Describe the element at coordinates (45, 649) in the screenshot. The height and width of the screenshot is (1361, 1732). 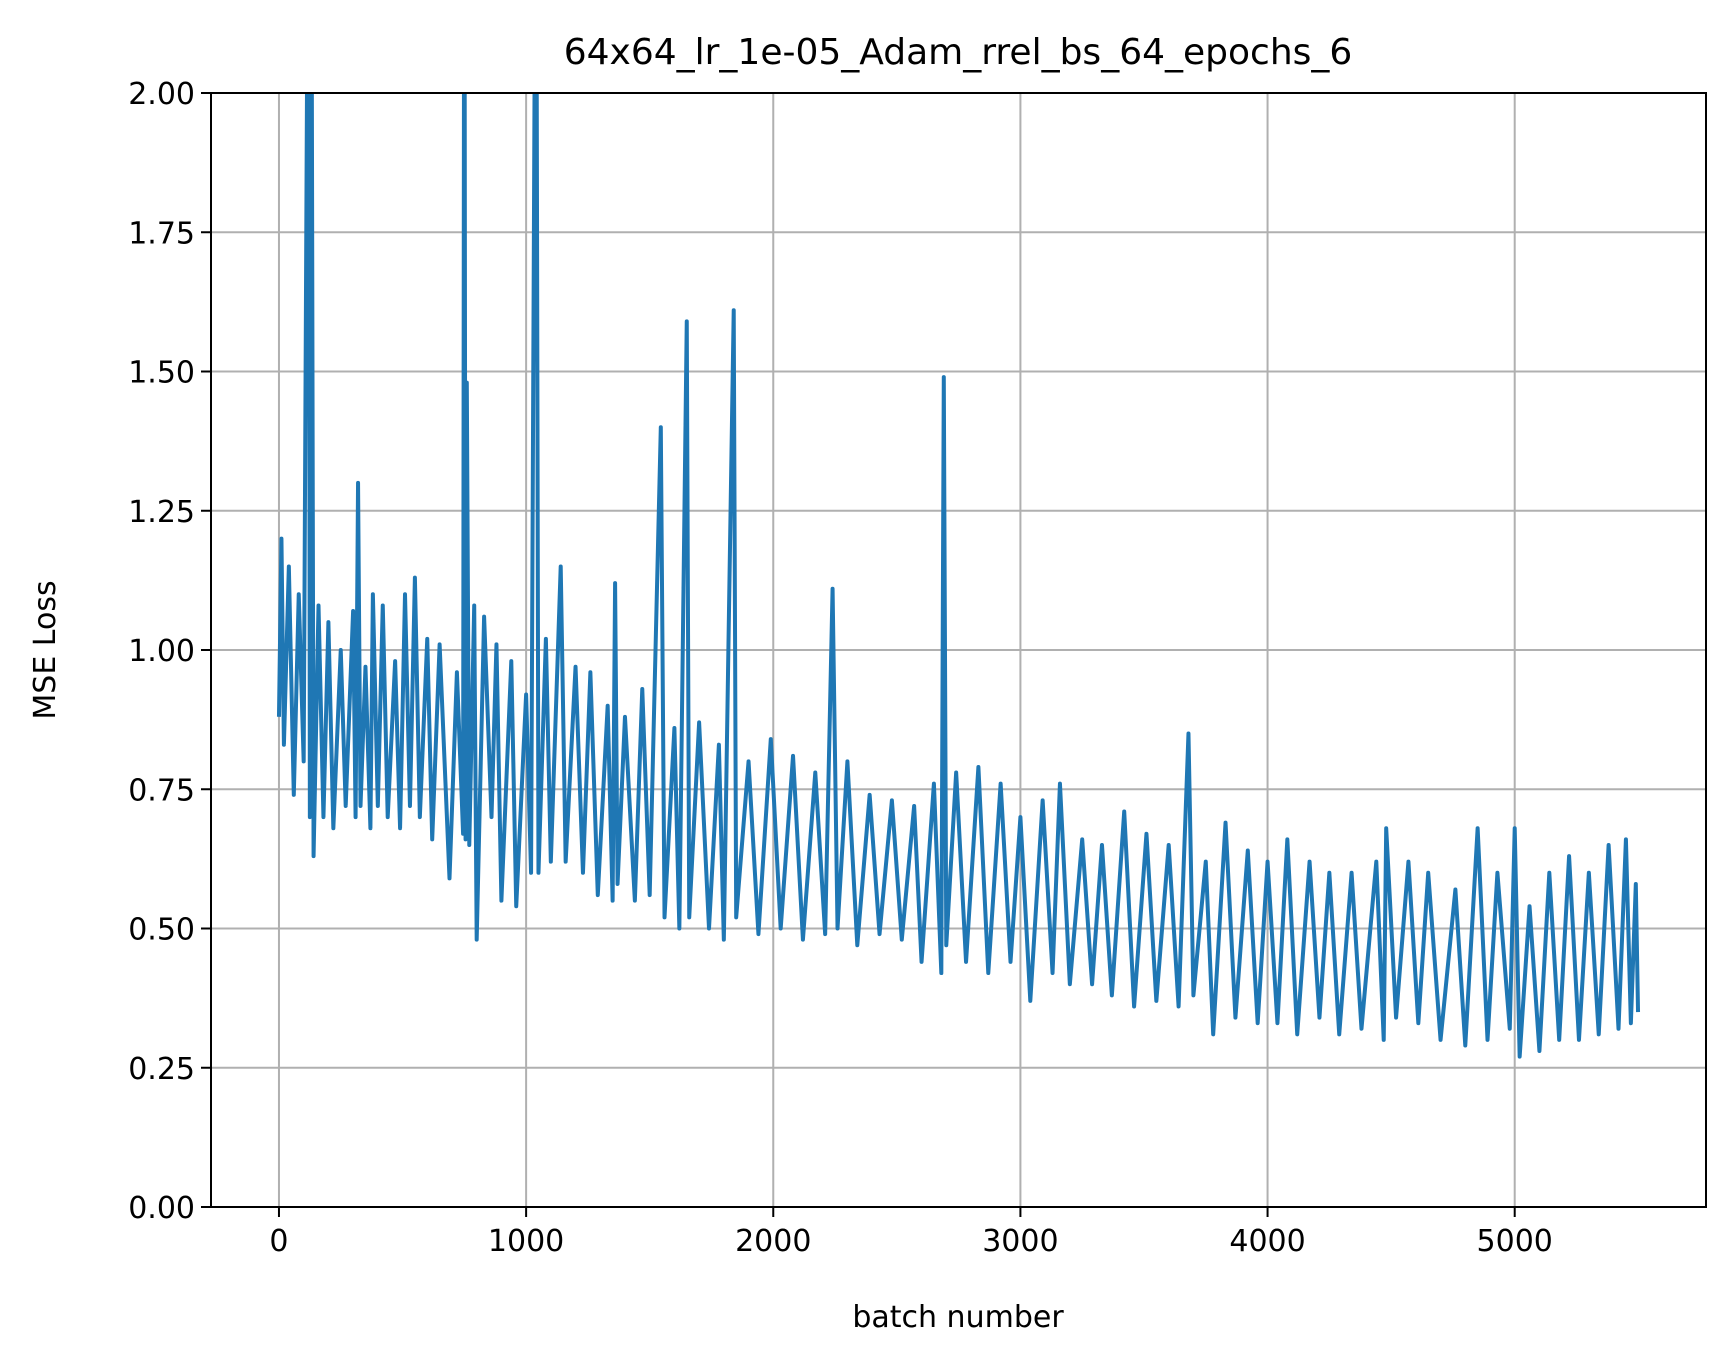
I see `y-axis-label: MSE Loss` at that location.